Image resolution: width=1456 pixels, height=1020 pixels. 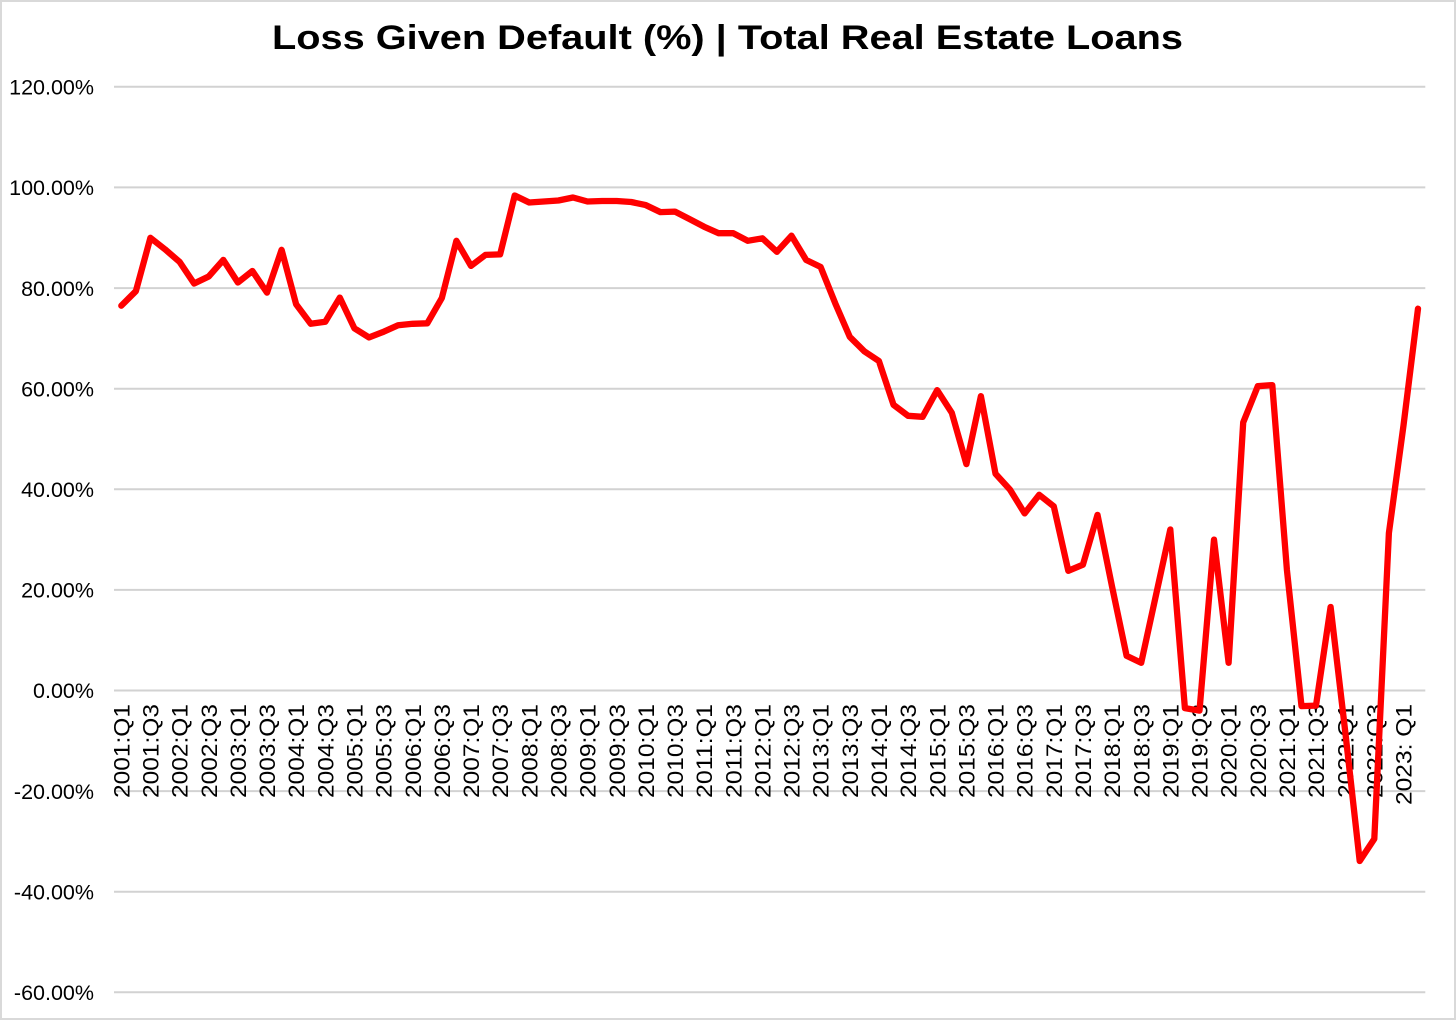 I want to click on svg-text: 2005:Q3, so click(x=384, y=751).